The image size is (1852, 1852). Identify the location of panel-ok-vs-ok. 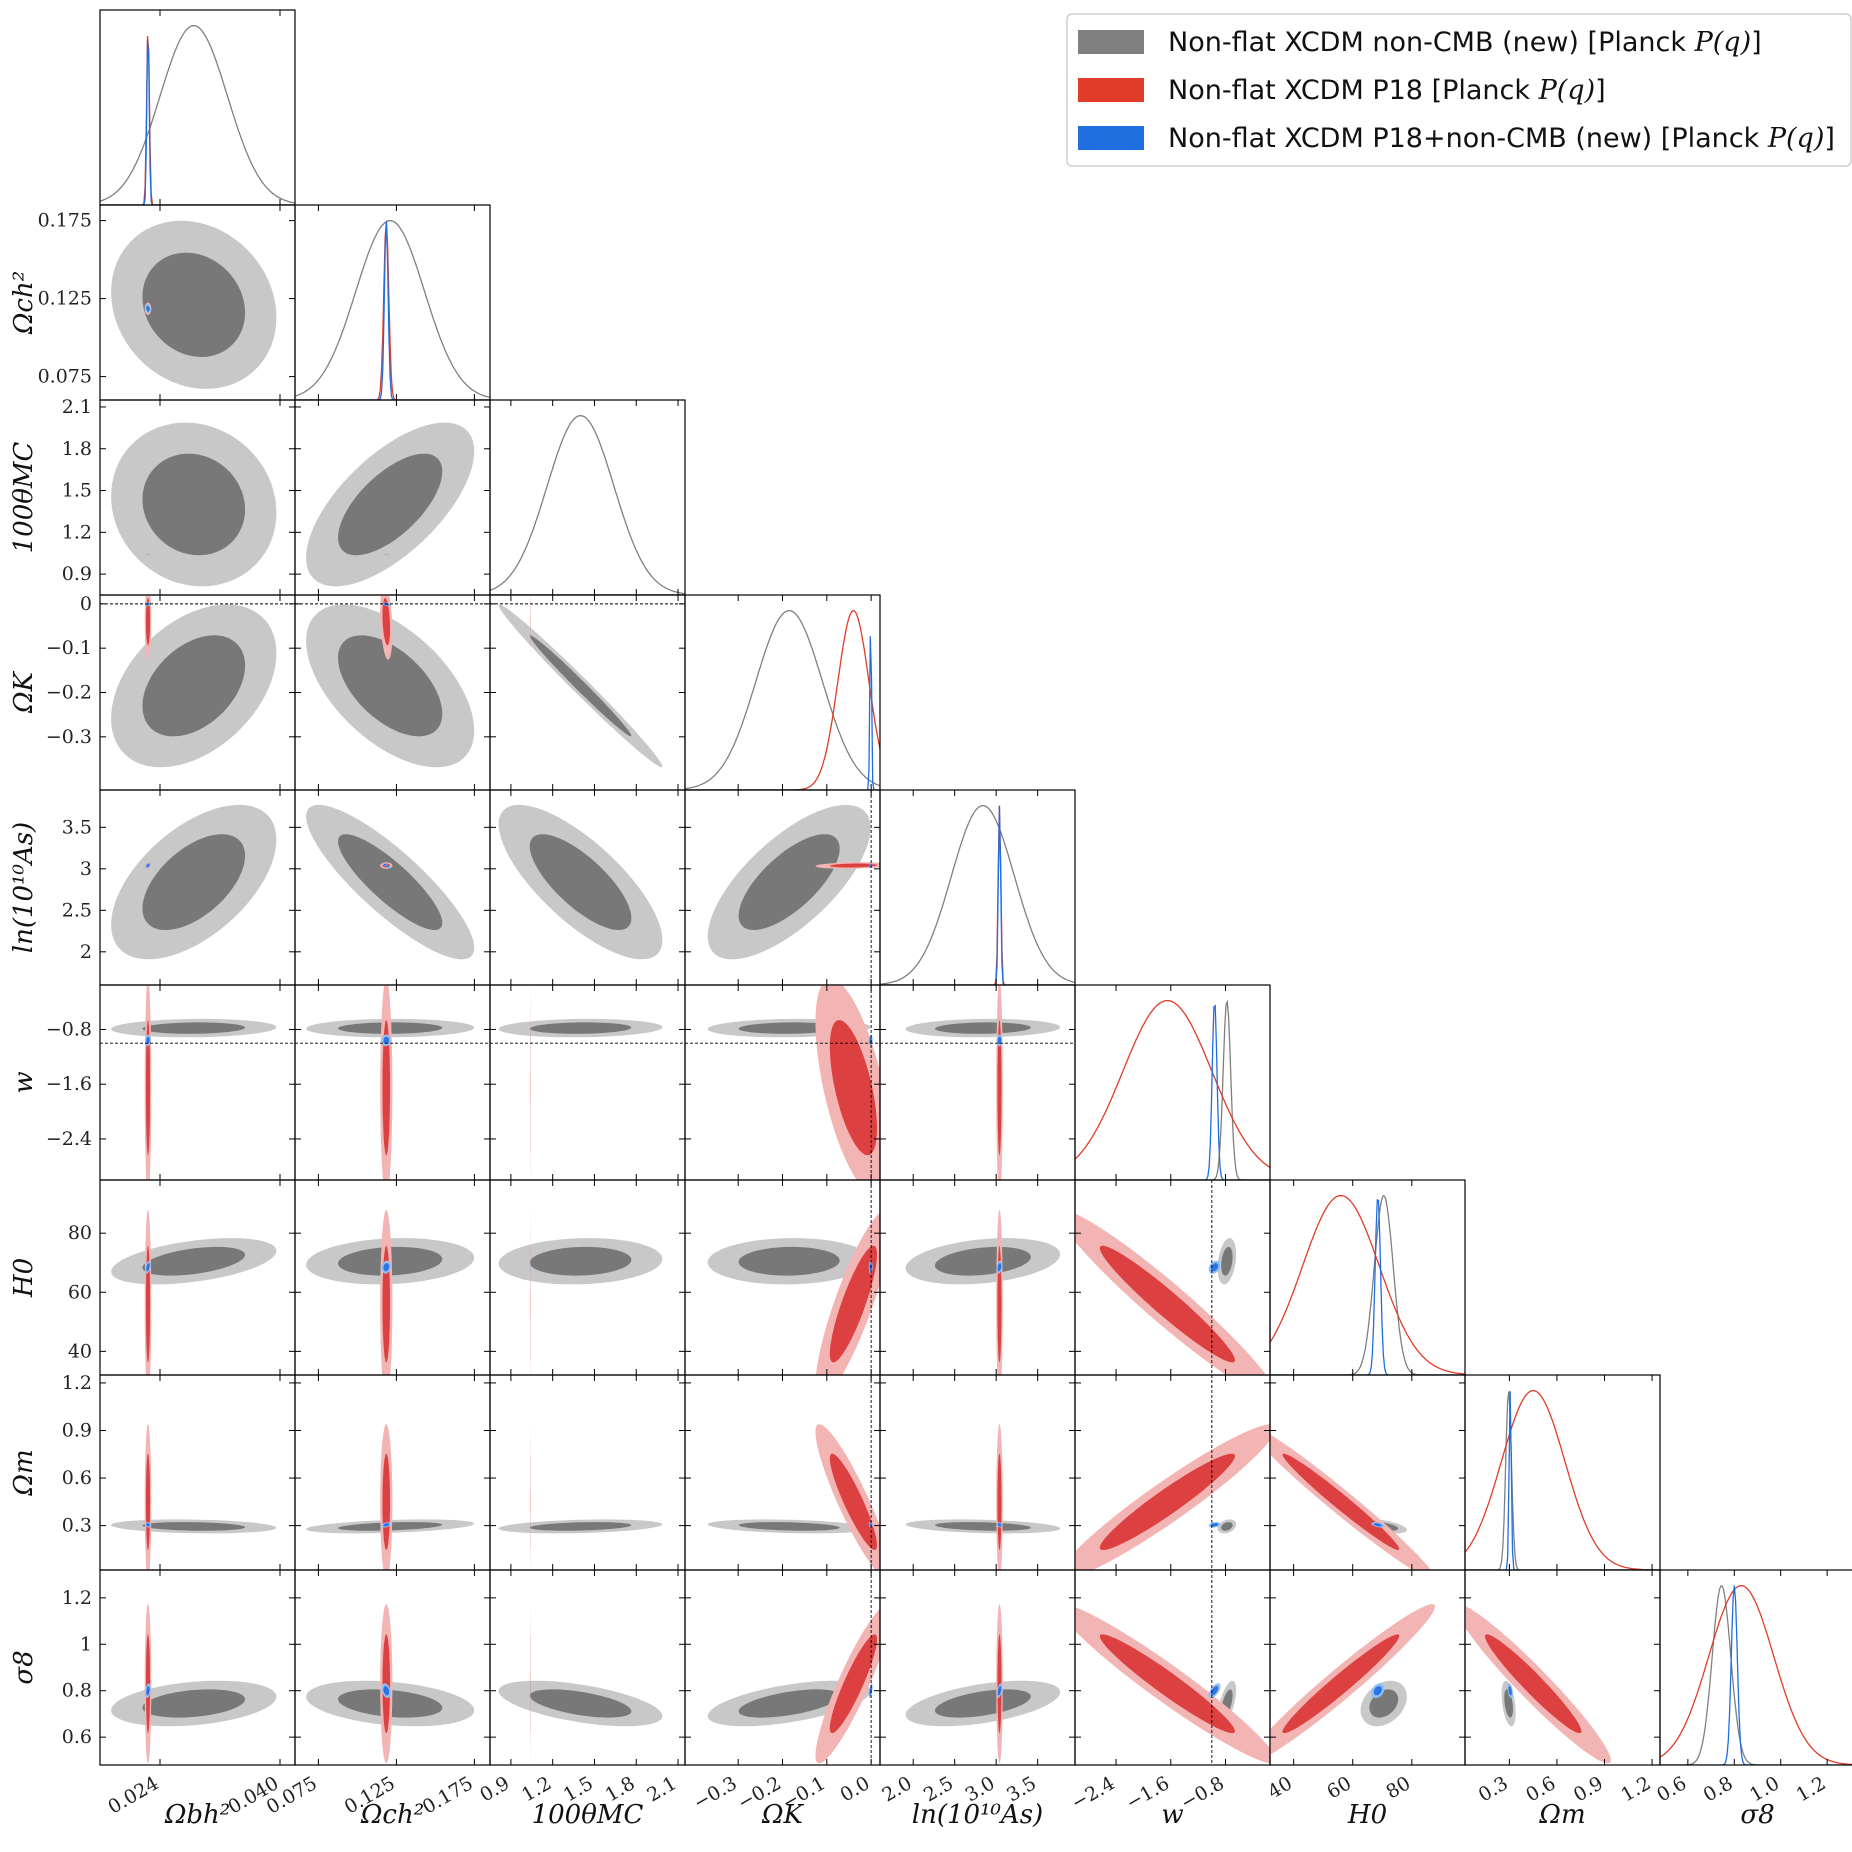
(782, 692).